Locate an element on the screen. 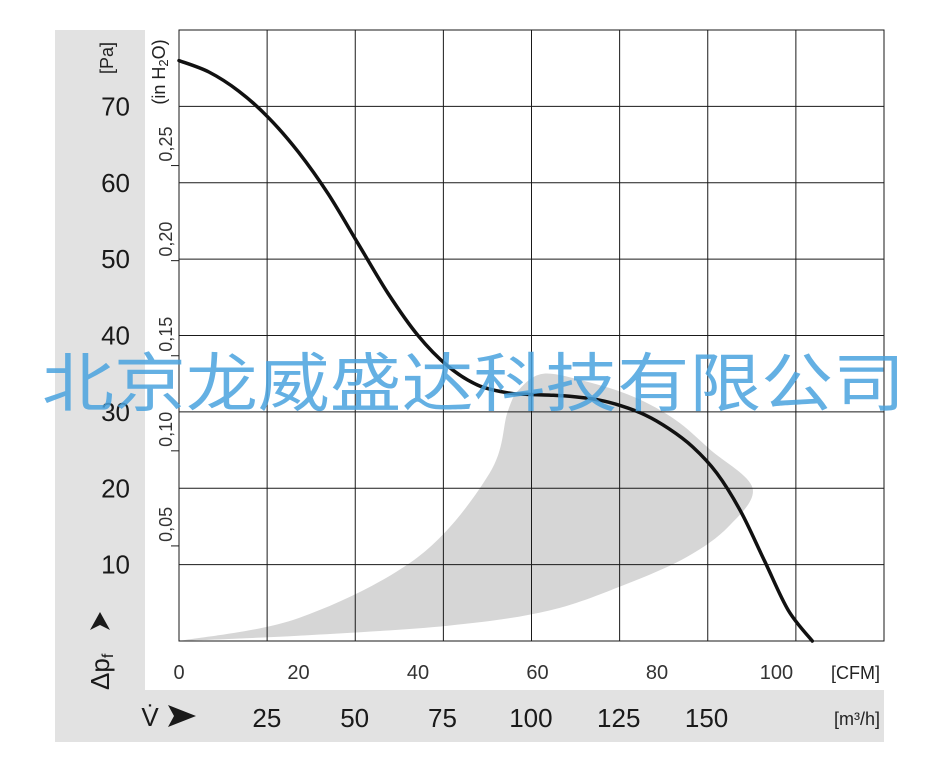 Image resolution: width=940 pixels, height=772 pixels. y-axis-label: Δpf is located at coordinates (101, 671).